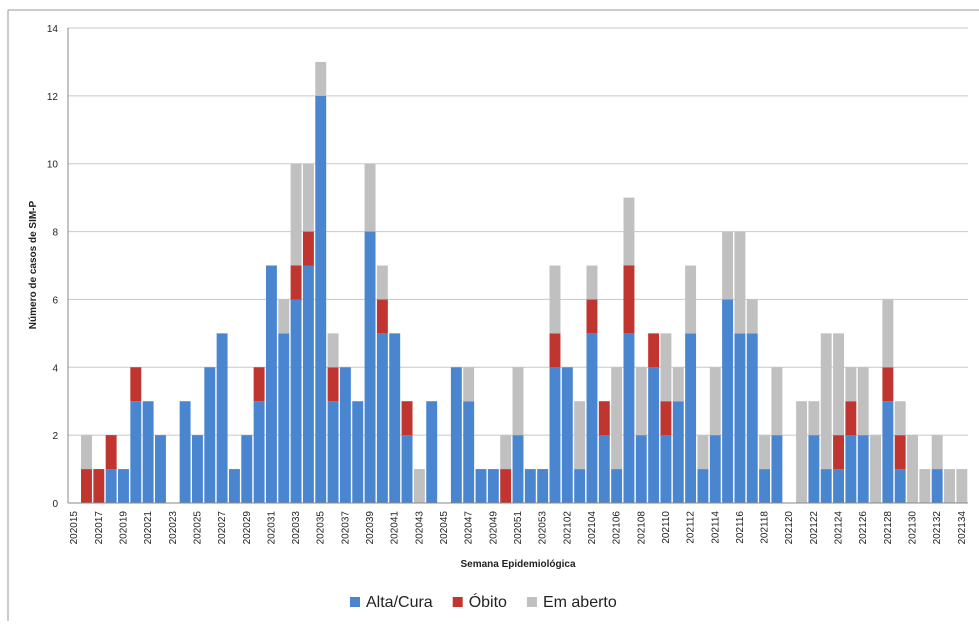 Image resolution: width=979 pixels, height=626 pixels. I want to click on x-tick-label: 202120, so click(789, 528).